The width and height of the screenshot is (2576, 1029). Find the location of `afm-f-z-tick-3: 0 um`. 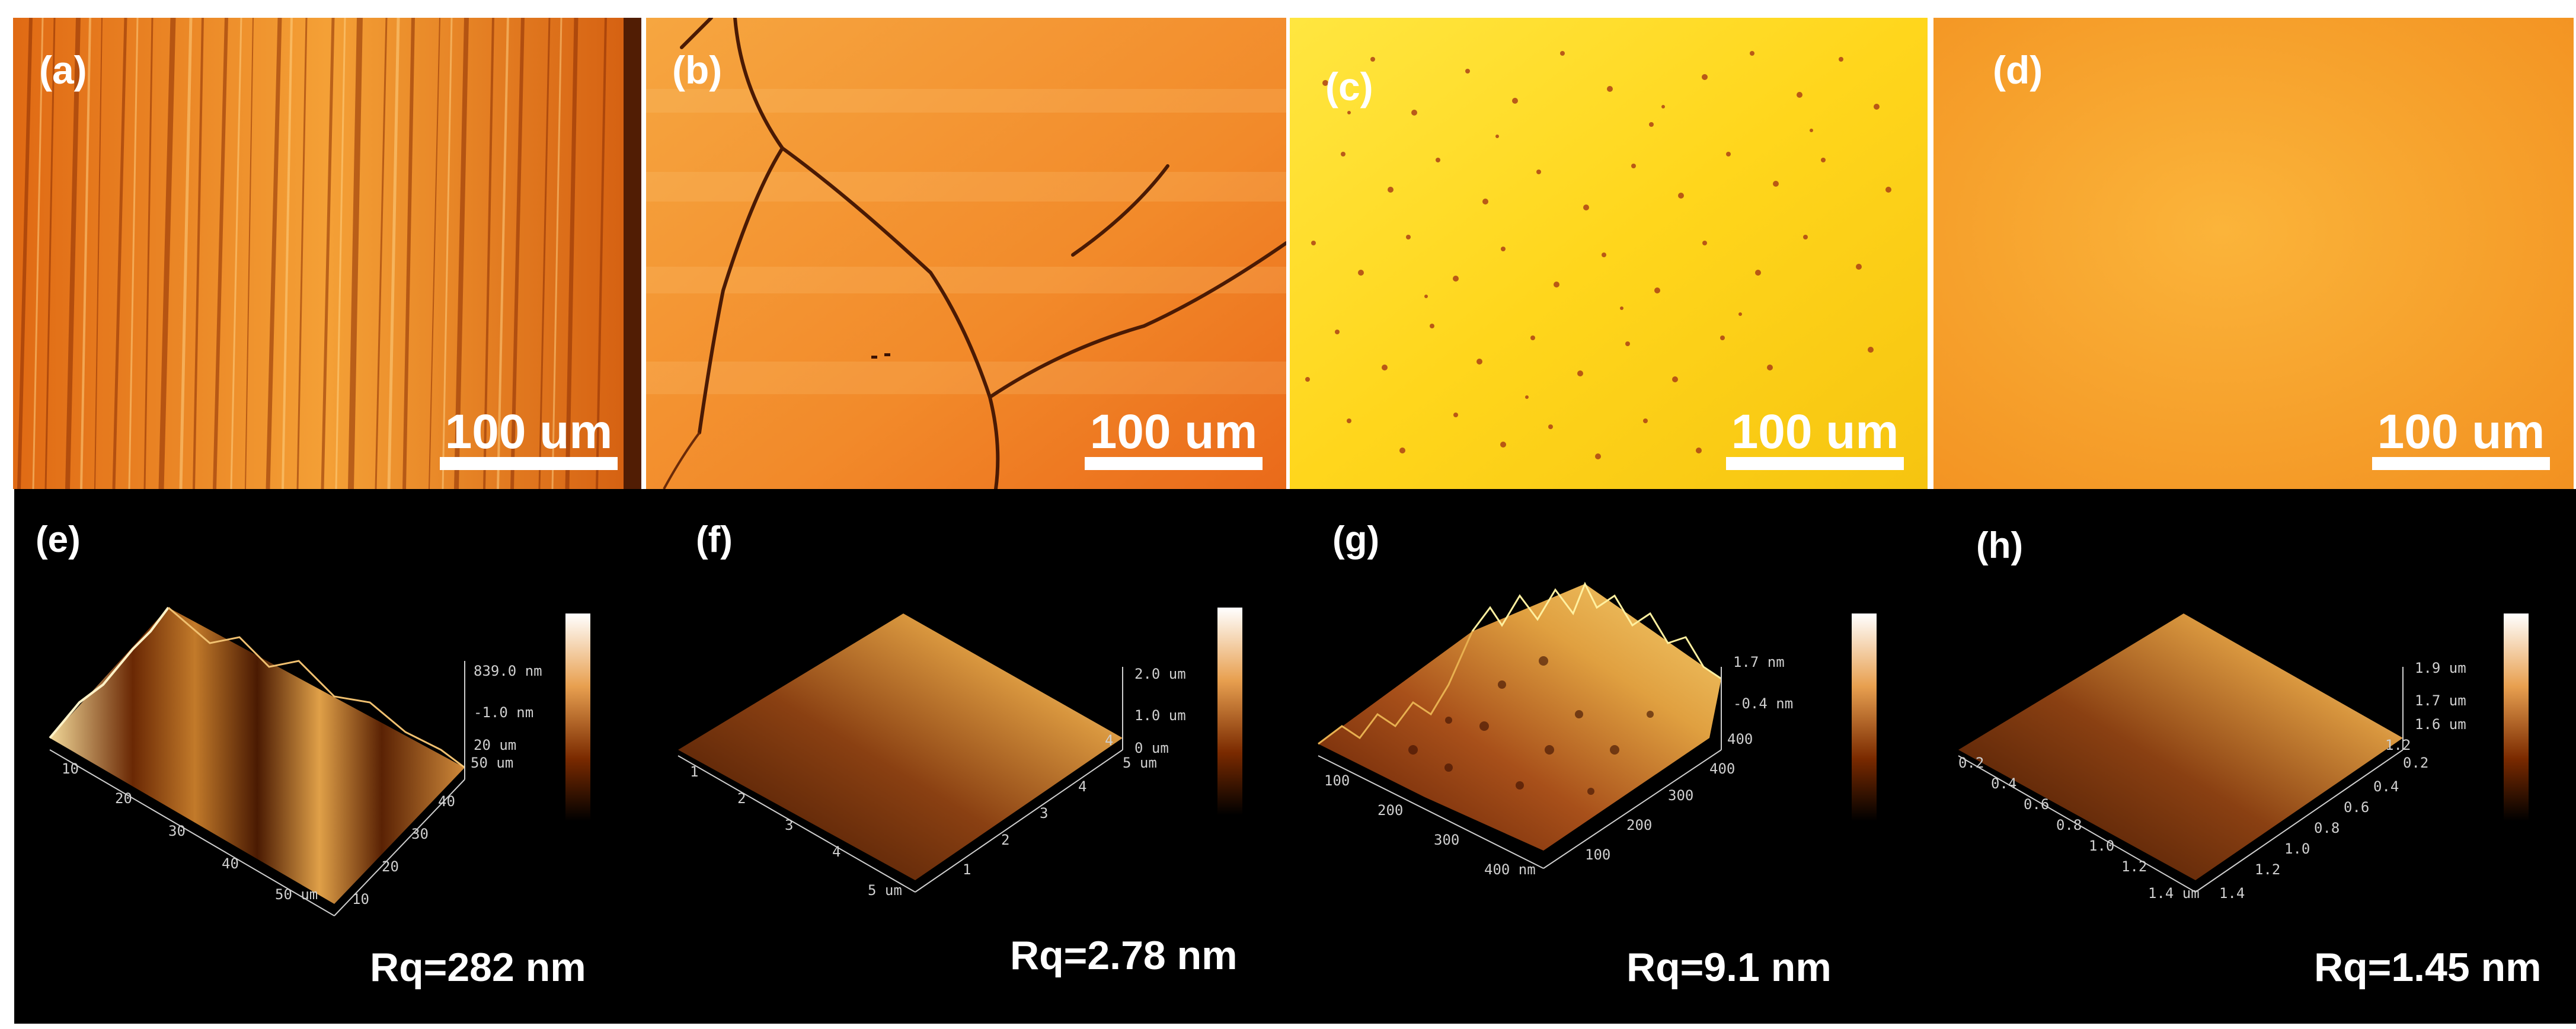

afm-f-z-tick-3: 0 um is located at coordinates (1151, 748).